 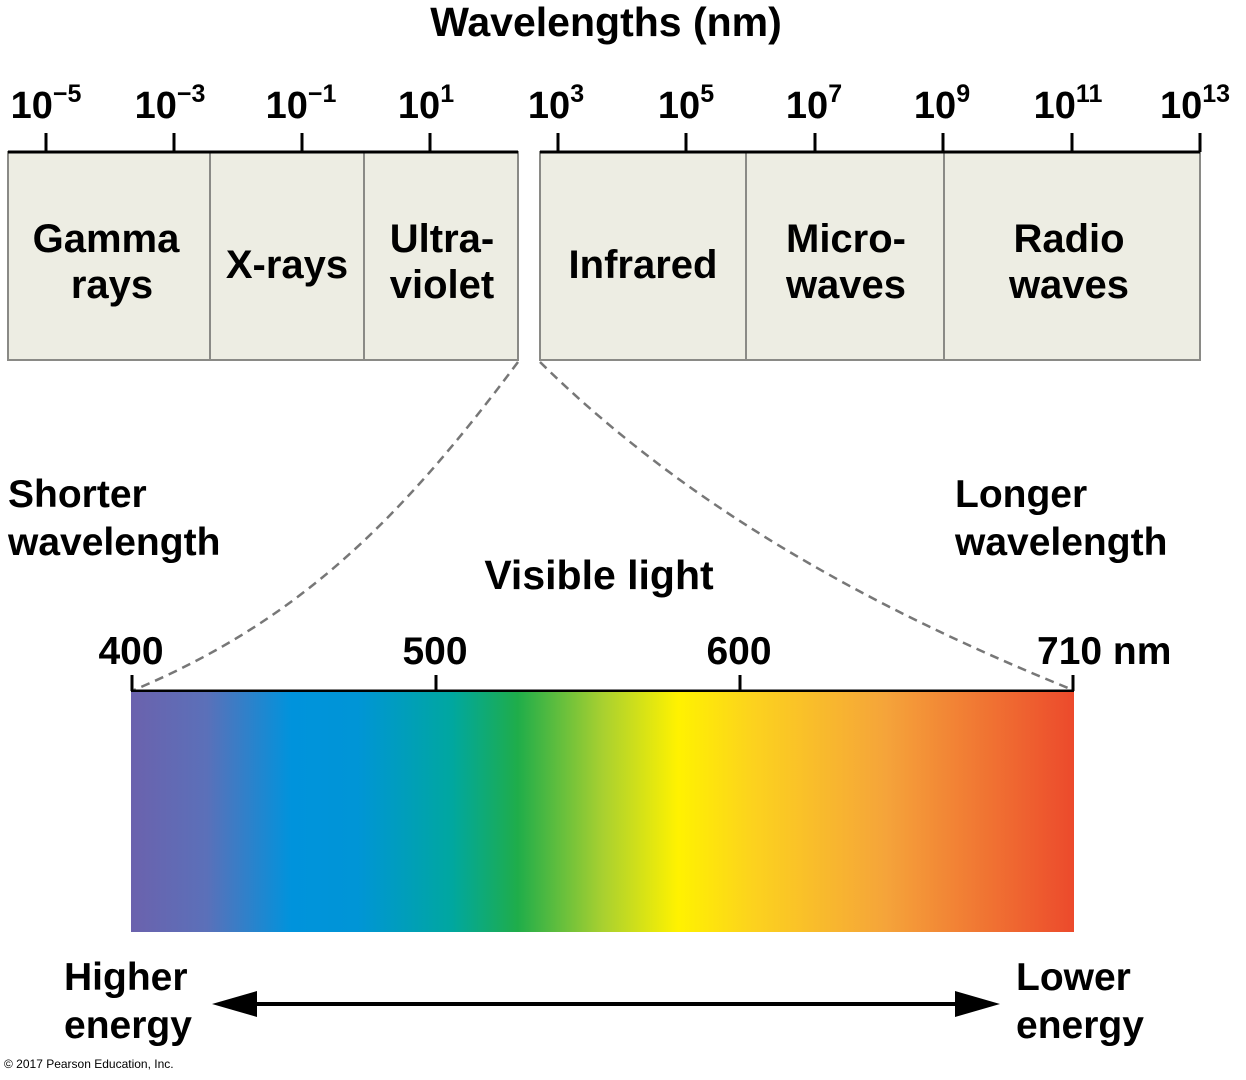 I want to click on higher-energy-label: Higher energy, so click(x=128, y=1001).